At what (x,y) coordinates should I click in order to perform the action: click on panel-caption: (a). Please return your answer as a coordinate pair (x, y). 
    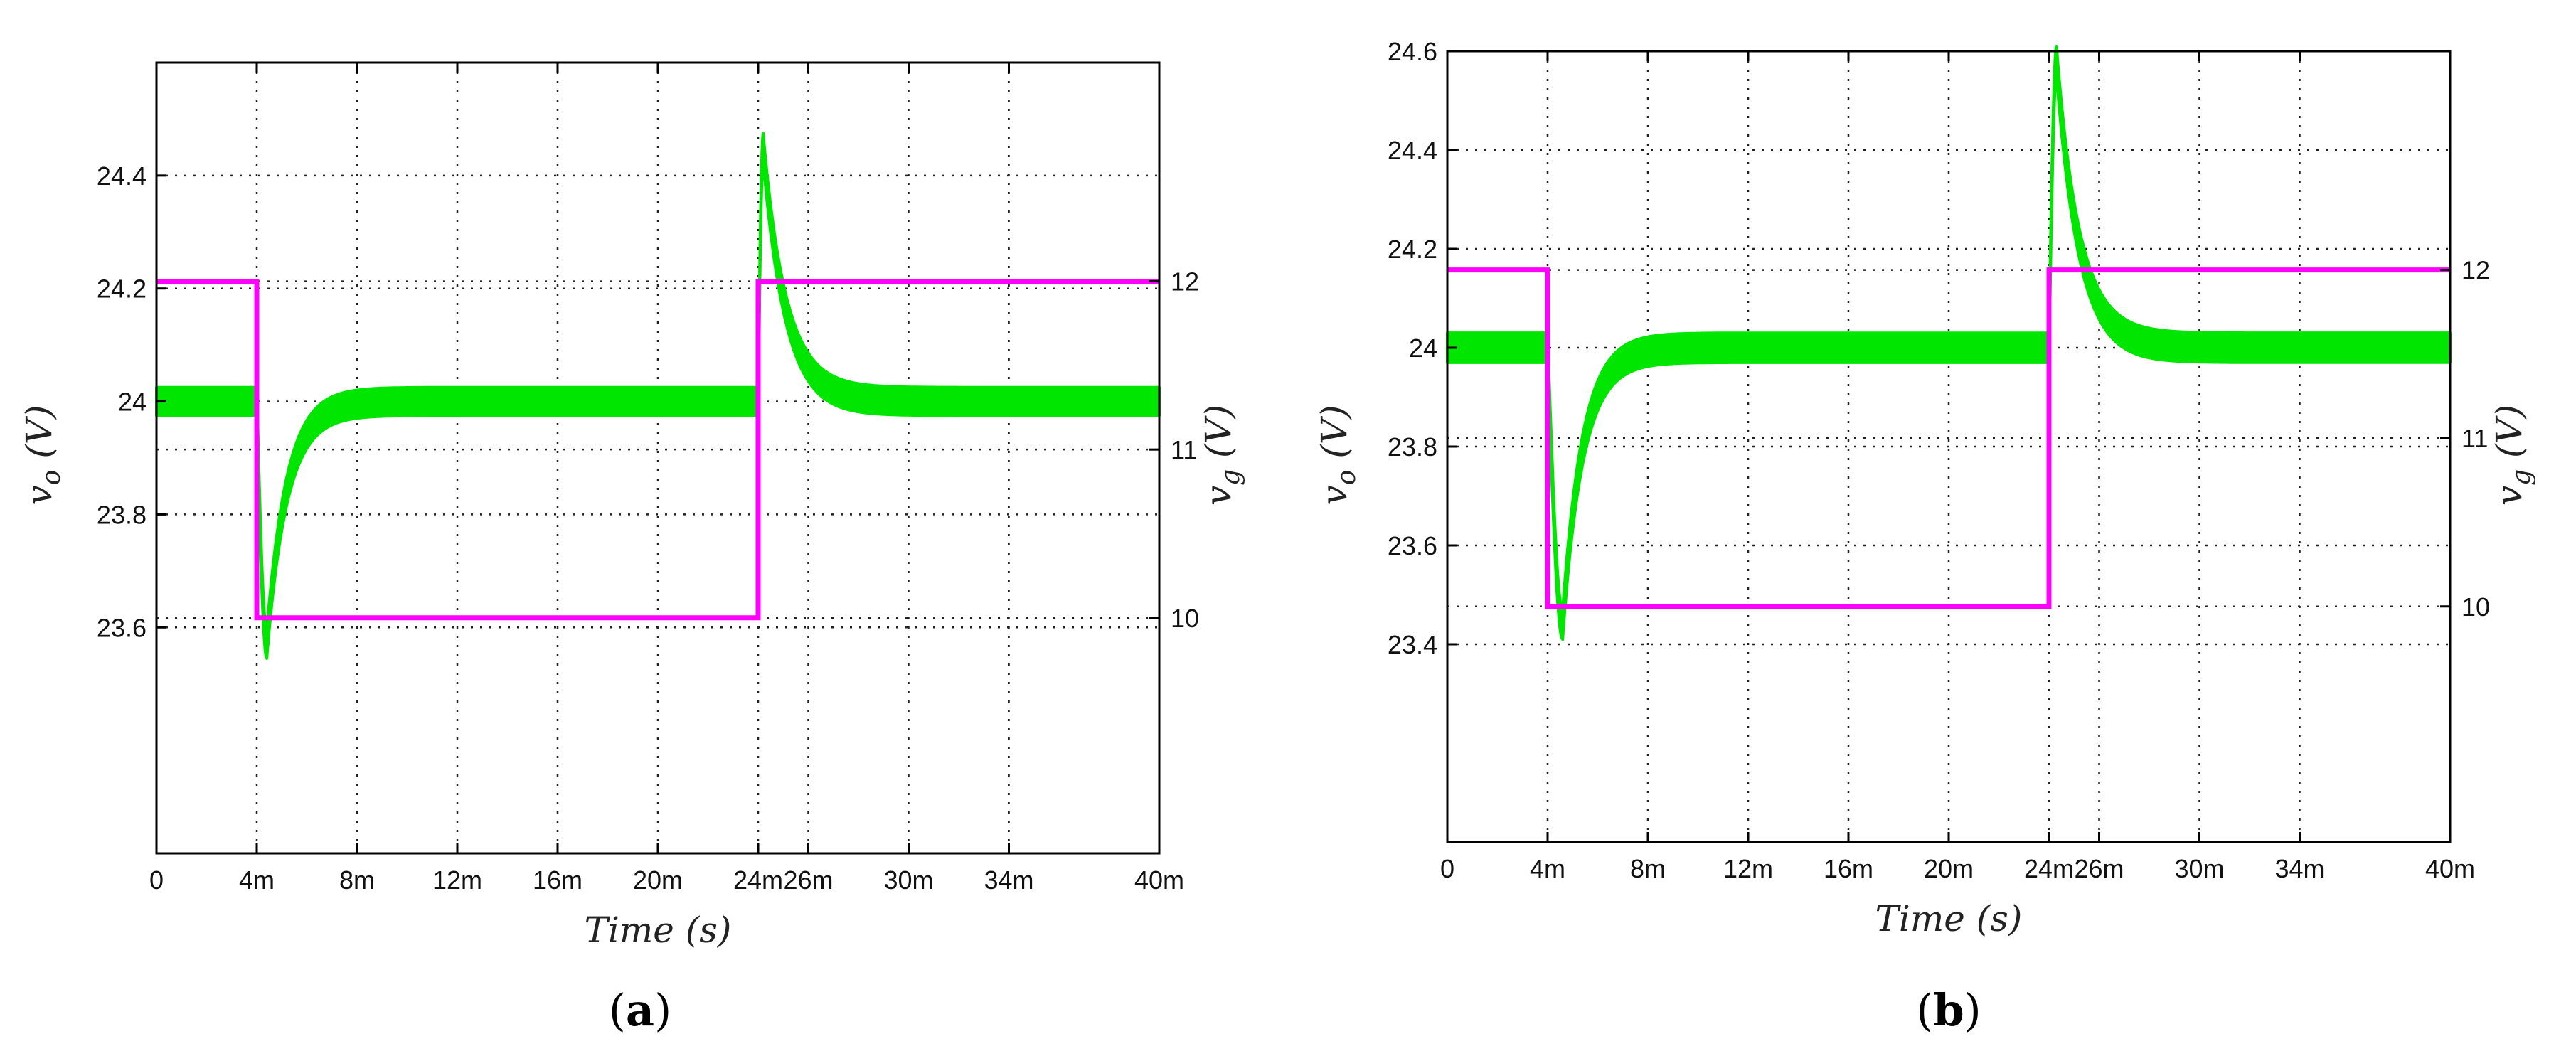
    Looking at the image, I should click on (640, 1010).